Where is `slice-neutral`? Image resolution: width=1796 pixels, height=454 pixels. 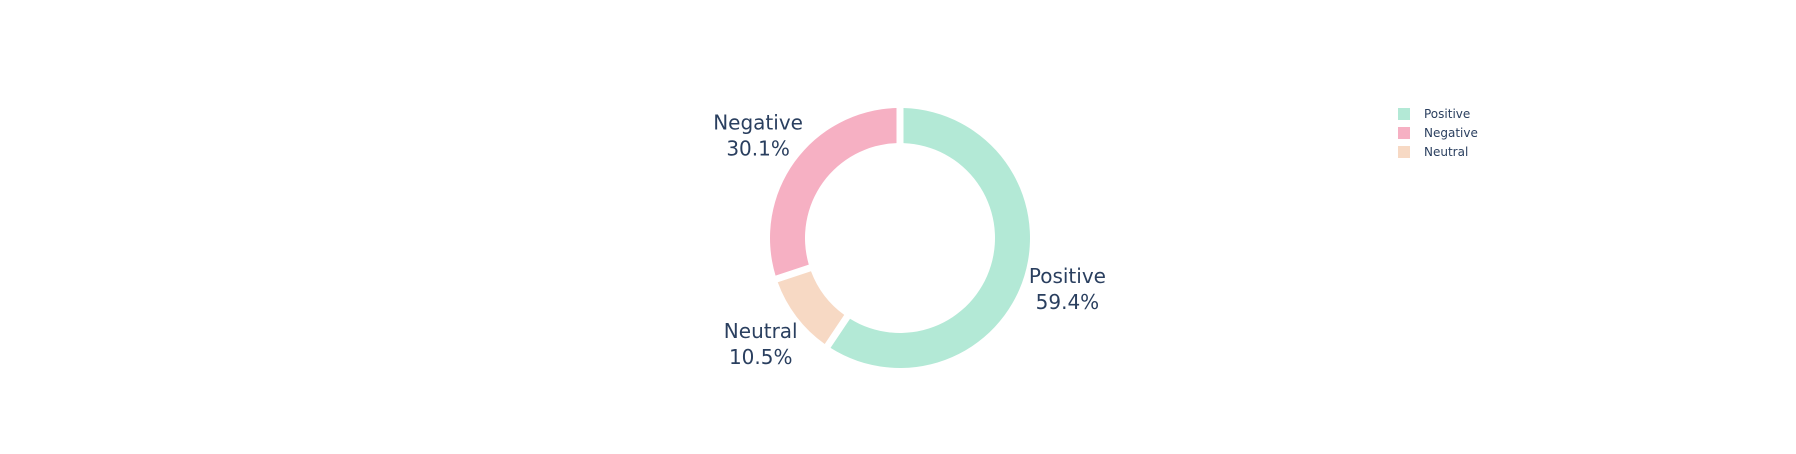 slice-neutral is located at coordinates (811, 307).